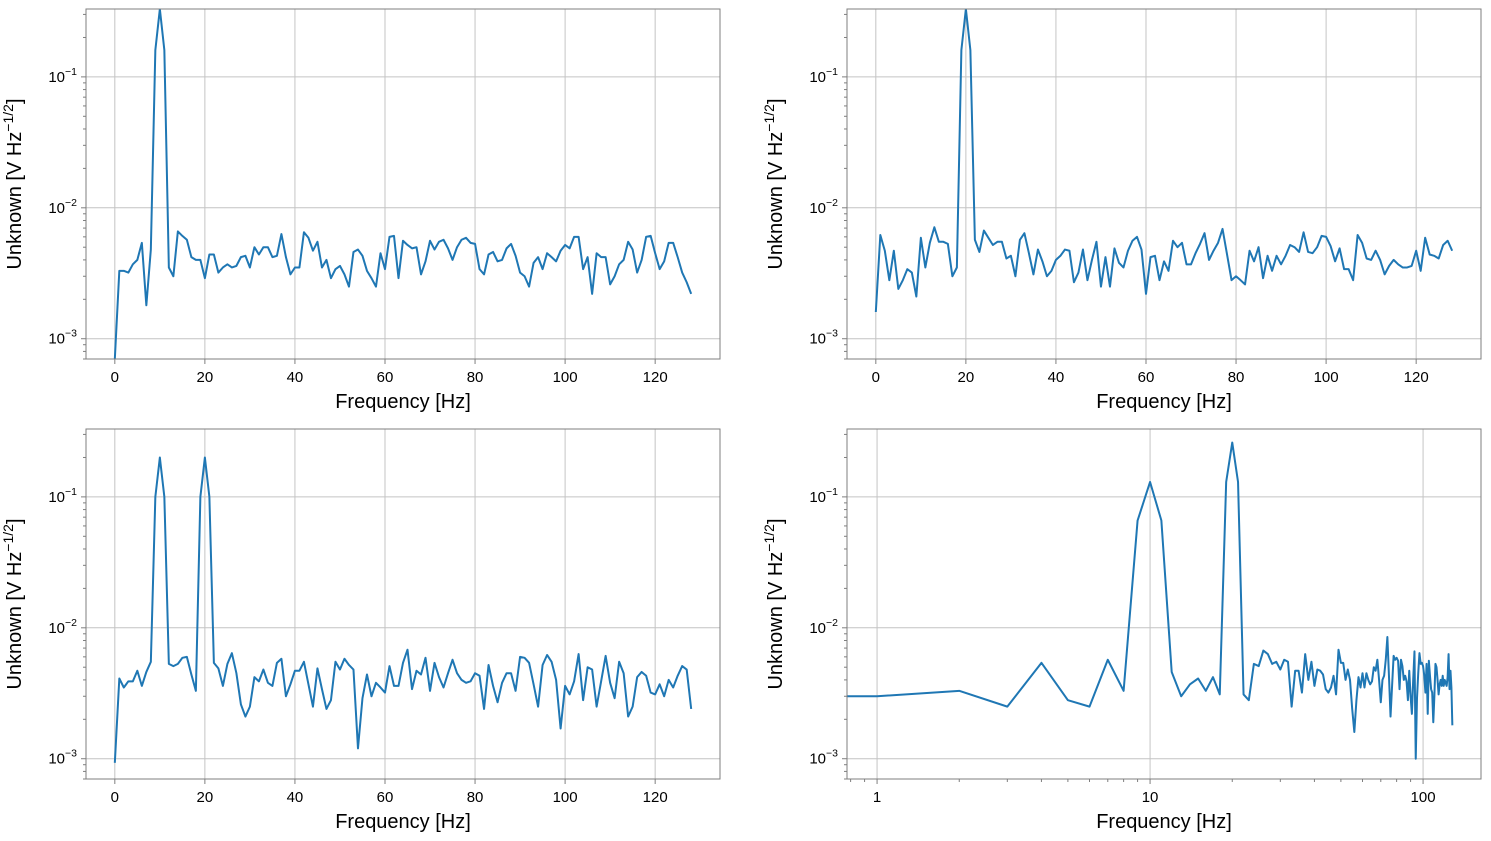 Image resolution: width=1491 pixels, height=841 pixels. I want to click on x-tick-label: 10, so click(1150, 797).